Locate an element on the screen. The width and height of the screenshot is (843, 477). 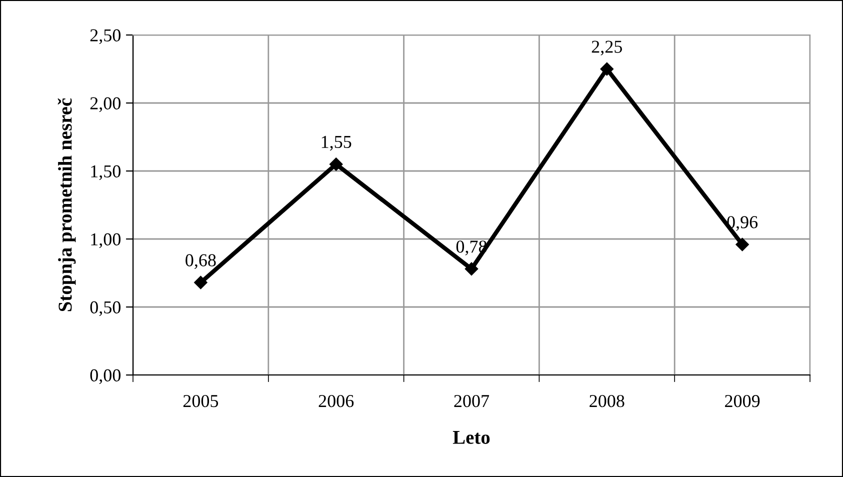
y-tick-label: 2,00 is located at coordinates (105, 104).